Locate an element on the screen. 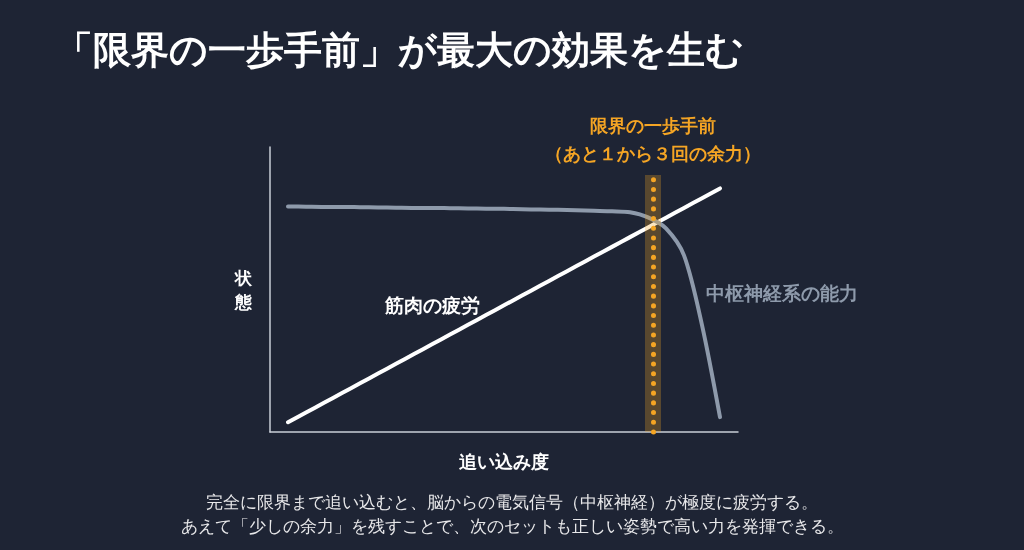  chart-title: 「限界の一歩手前」が最大の効果を生む is located at coordinates (399, 50).